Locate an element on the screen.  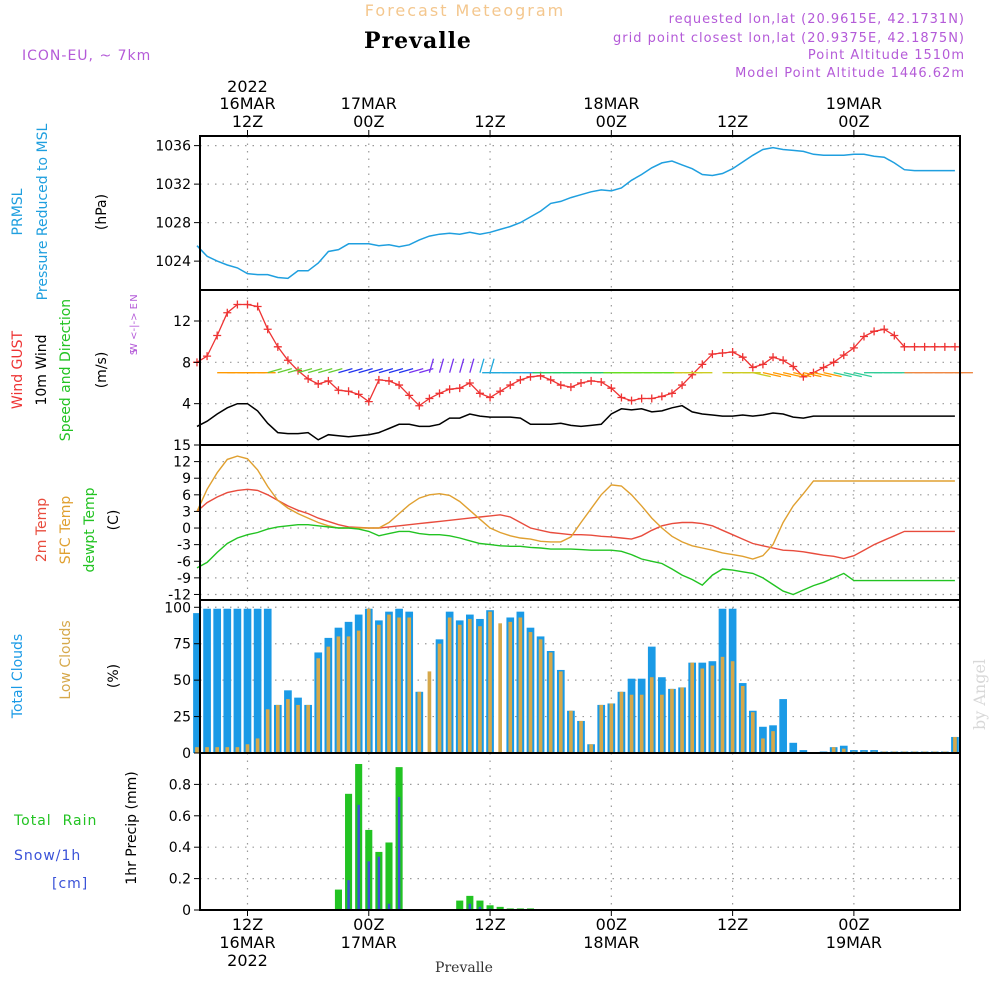
temp-2m-line is located at coordinates (575, 524).